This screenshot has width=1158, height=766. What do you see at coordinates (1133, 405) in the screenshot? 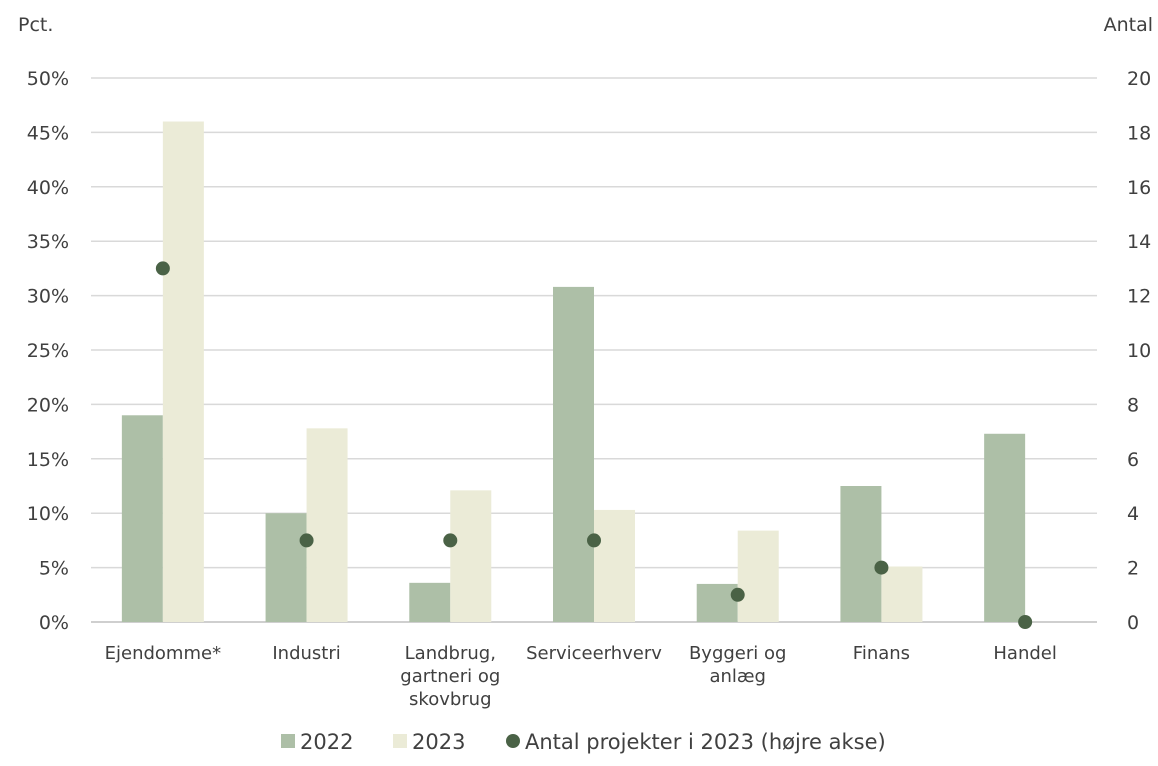
I see `right-tick-label: 8` at bounding box center [1133, 405].